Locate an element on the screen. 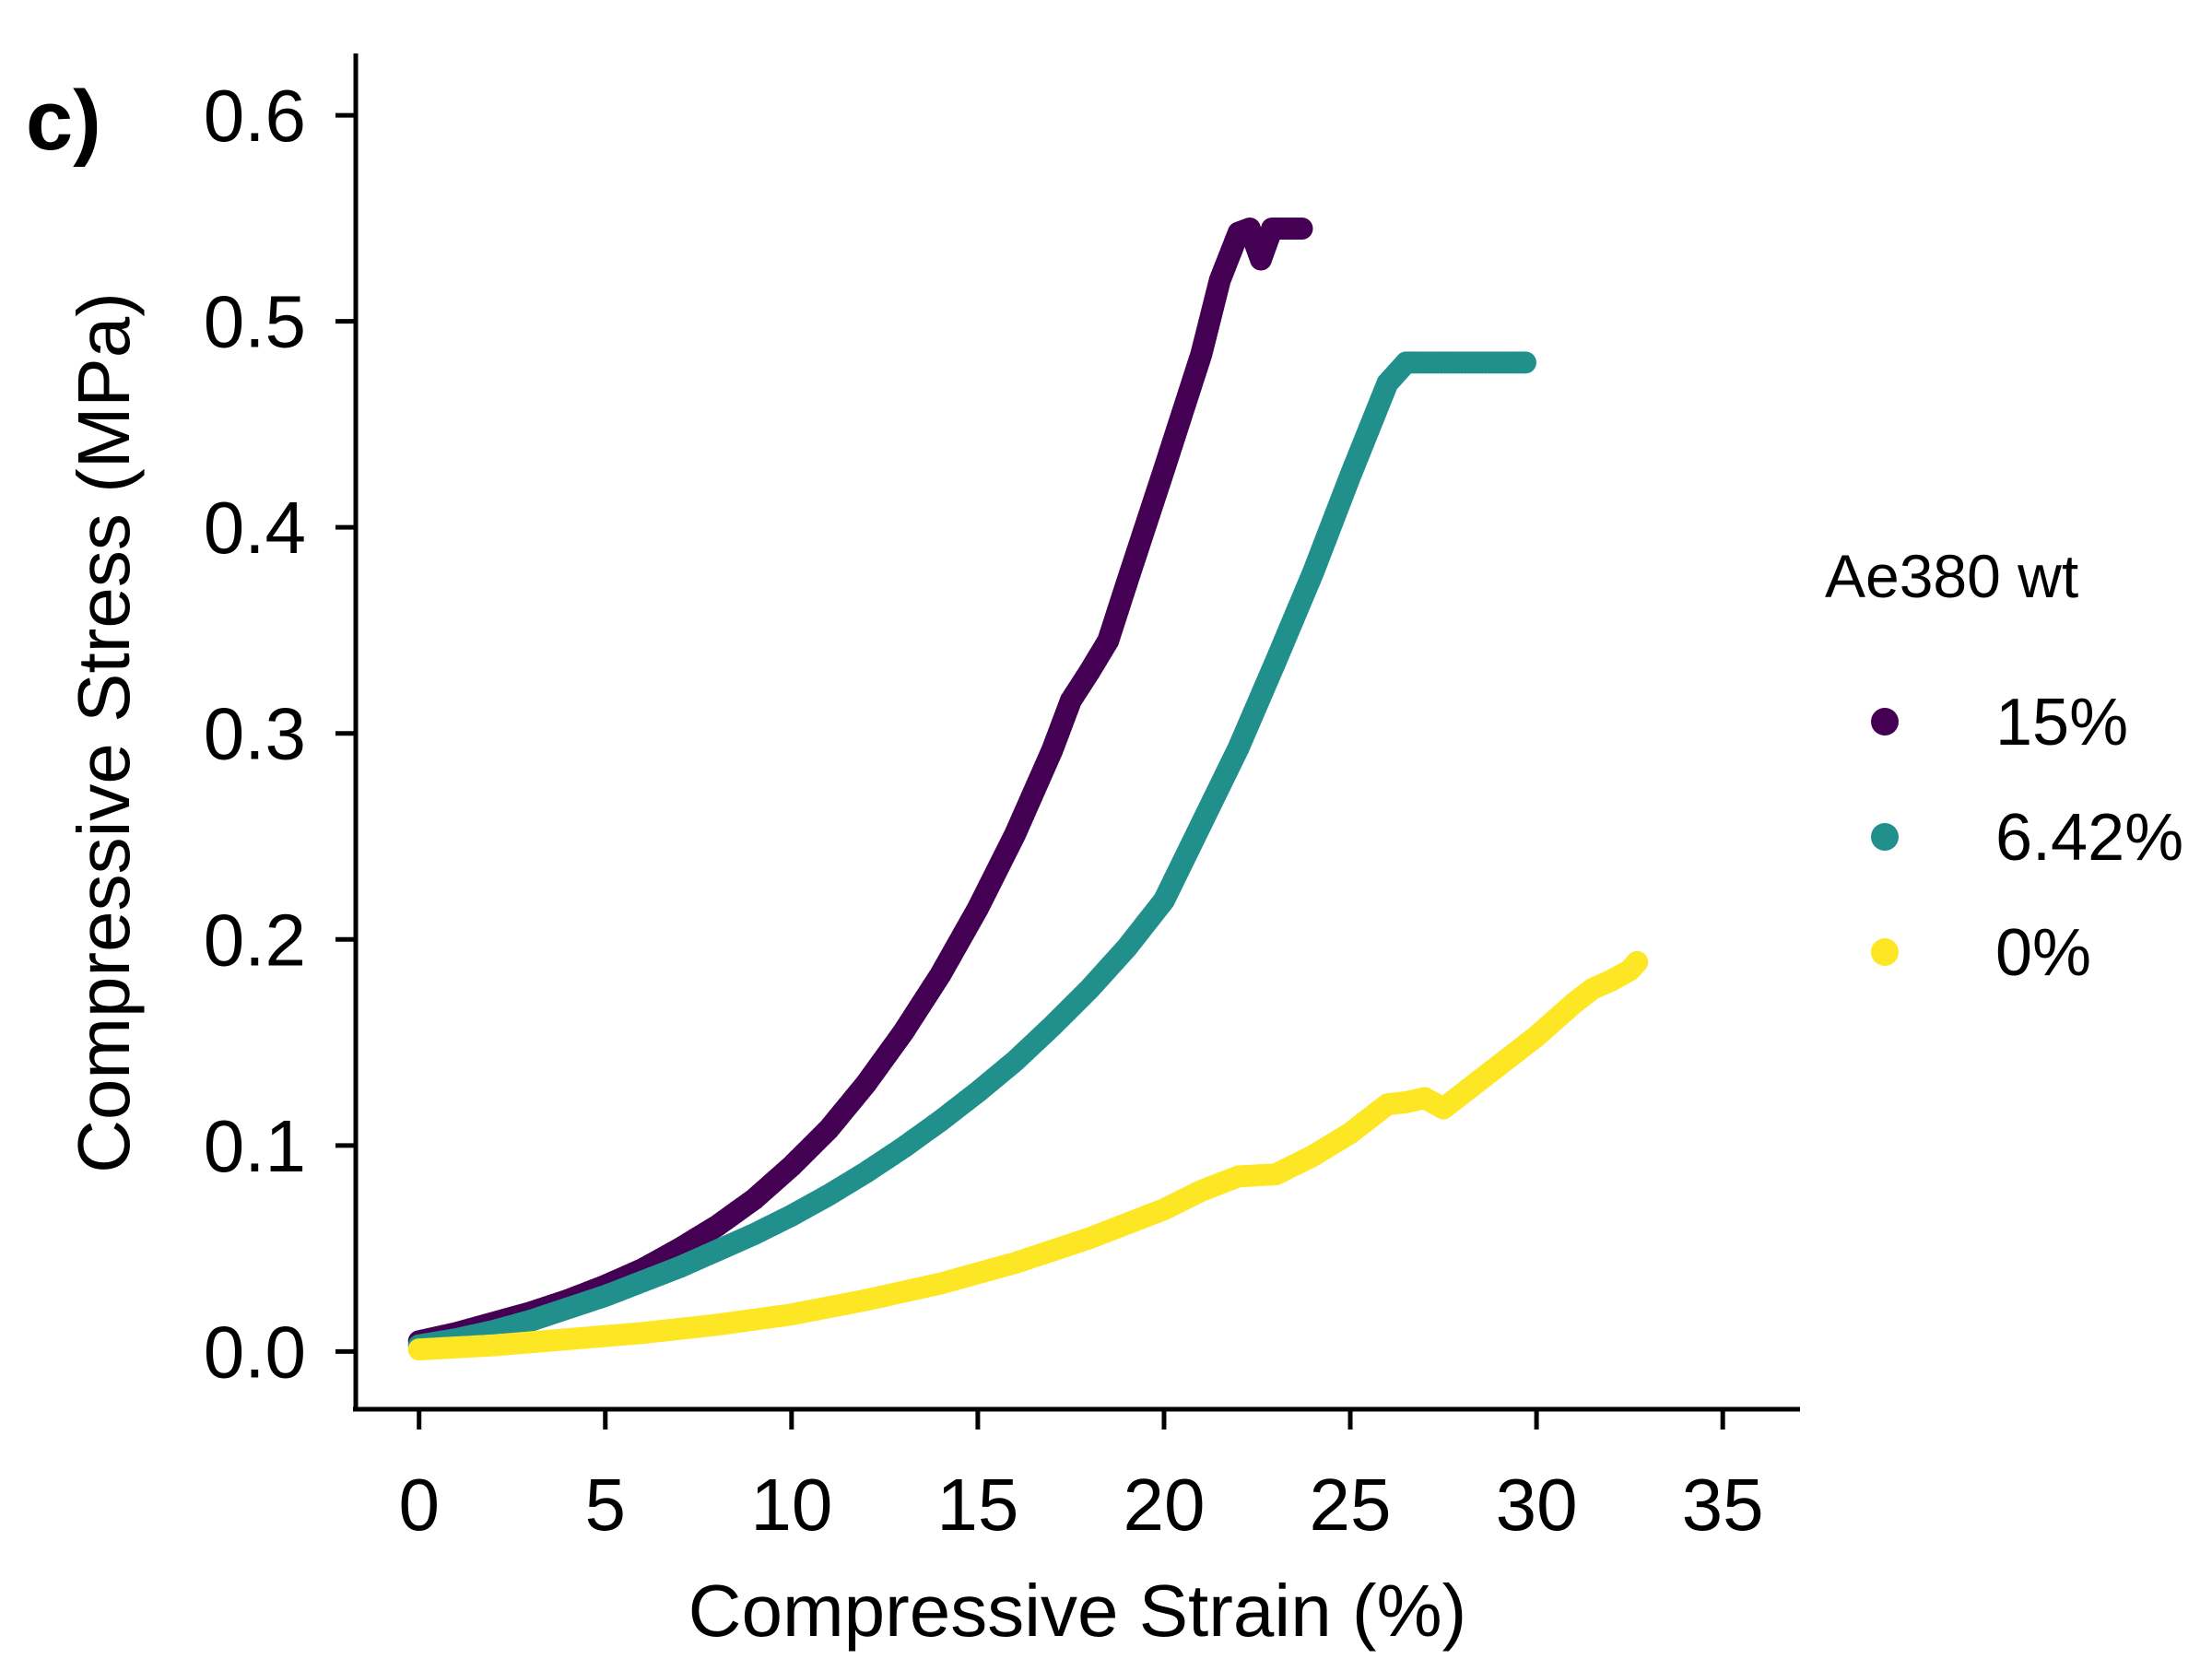  legend-item: 15% is located at coordinates (1999, 722).